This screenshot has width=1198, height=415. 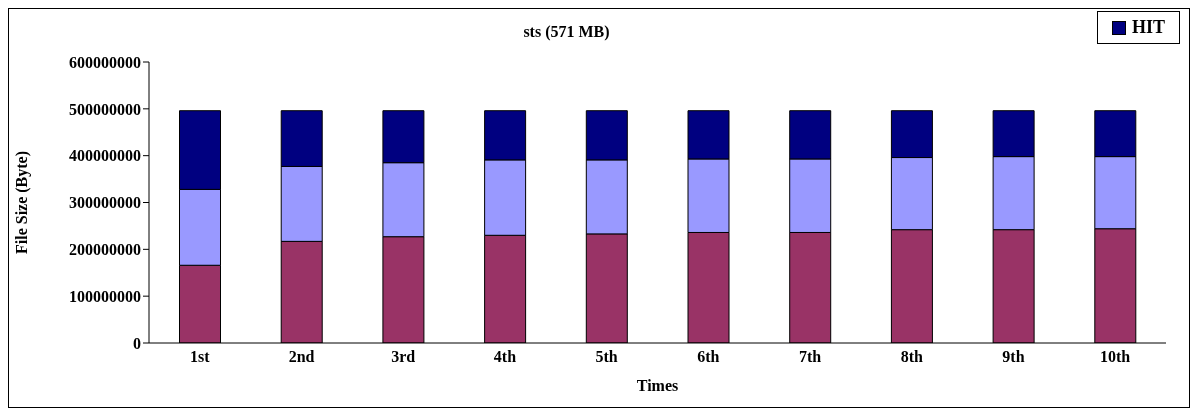 I want to click on y-tick-label: 500000000, so click(x=105, y=109).